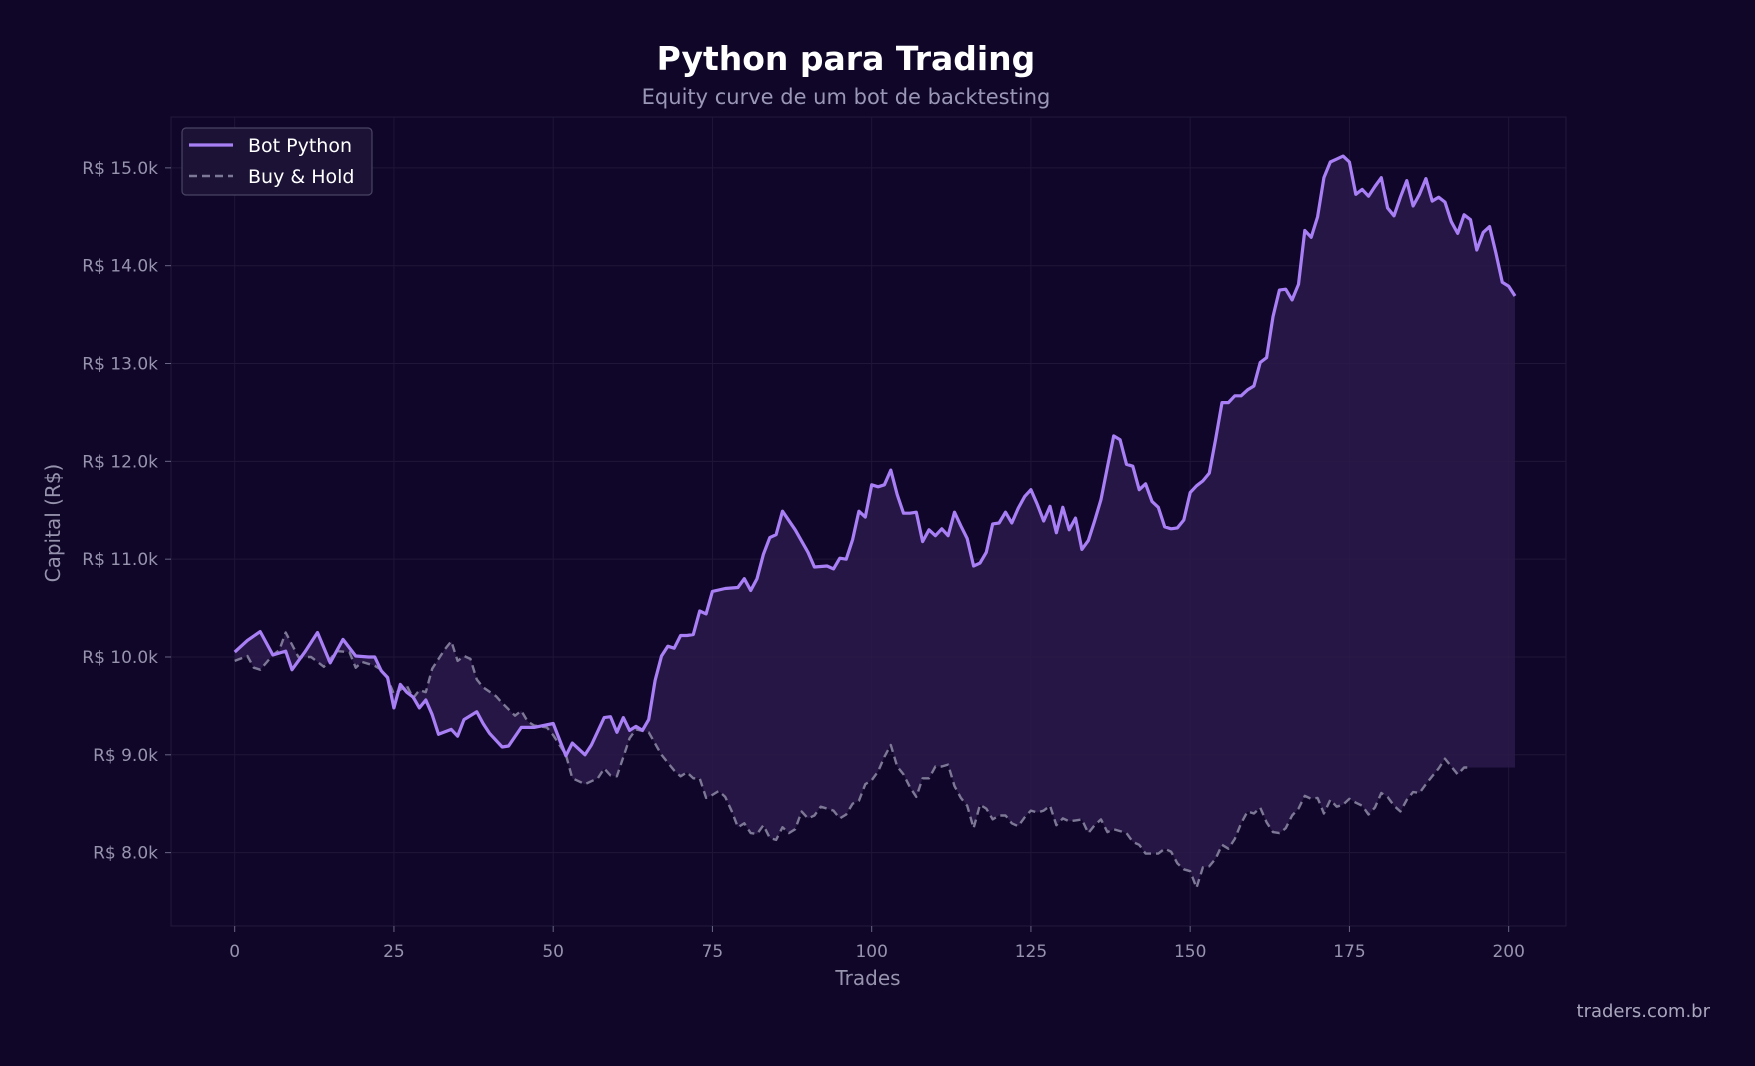  What do you see at coordinates (867, 978) in the screenshot?
I see `x-axis-label: Trades` at bounding box center [867, 978].